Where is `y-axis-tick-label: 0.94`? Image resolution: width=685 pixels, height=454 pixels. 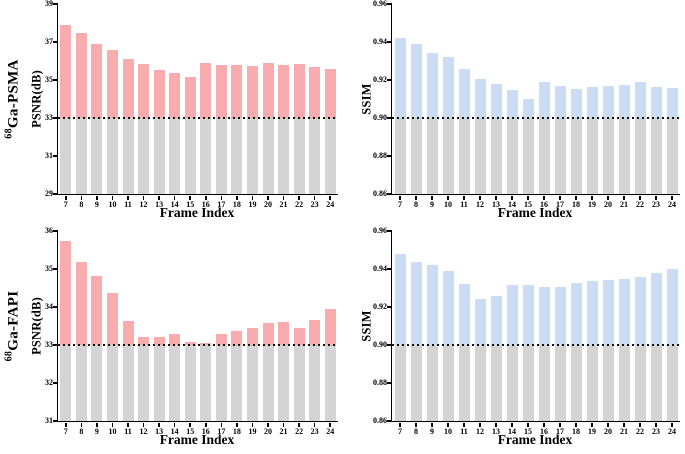 y-axis-tick-label: 0.94 is located at coordinates (380, 268).